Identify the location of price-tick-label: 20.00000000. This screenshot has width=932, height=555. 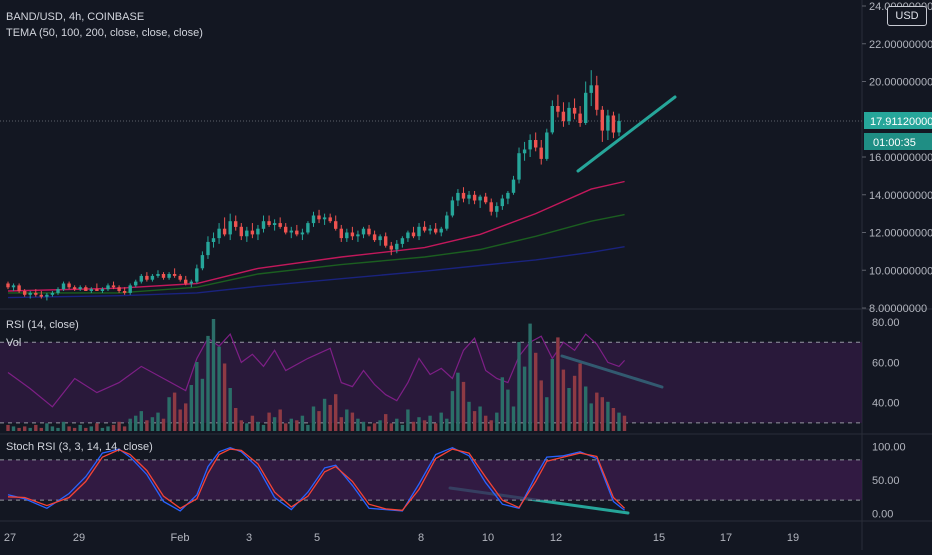
(900, 83).